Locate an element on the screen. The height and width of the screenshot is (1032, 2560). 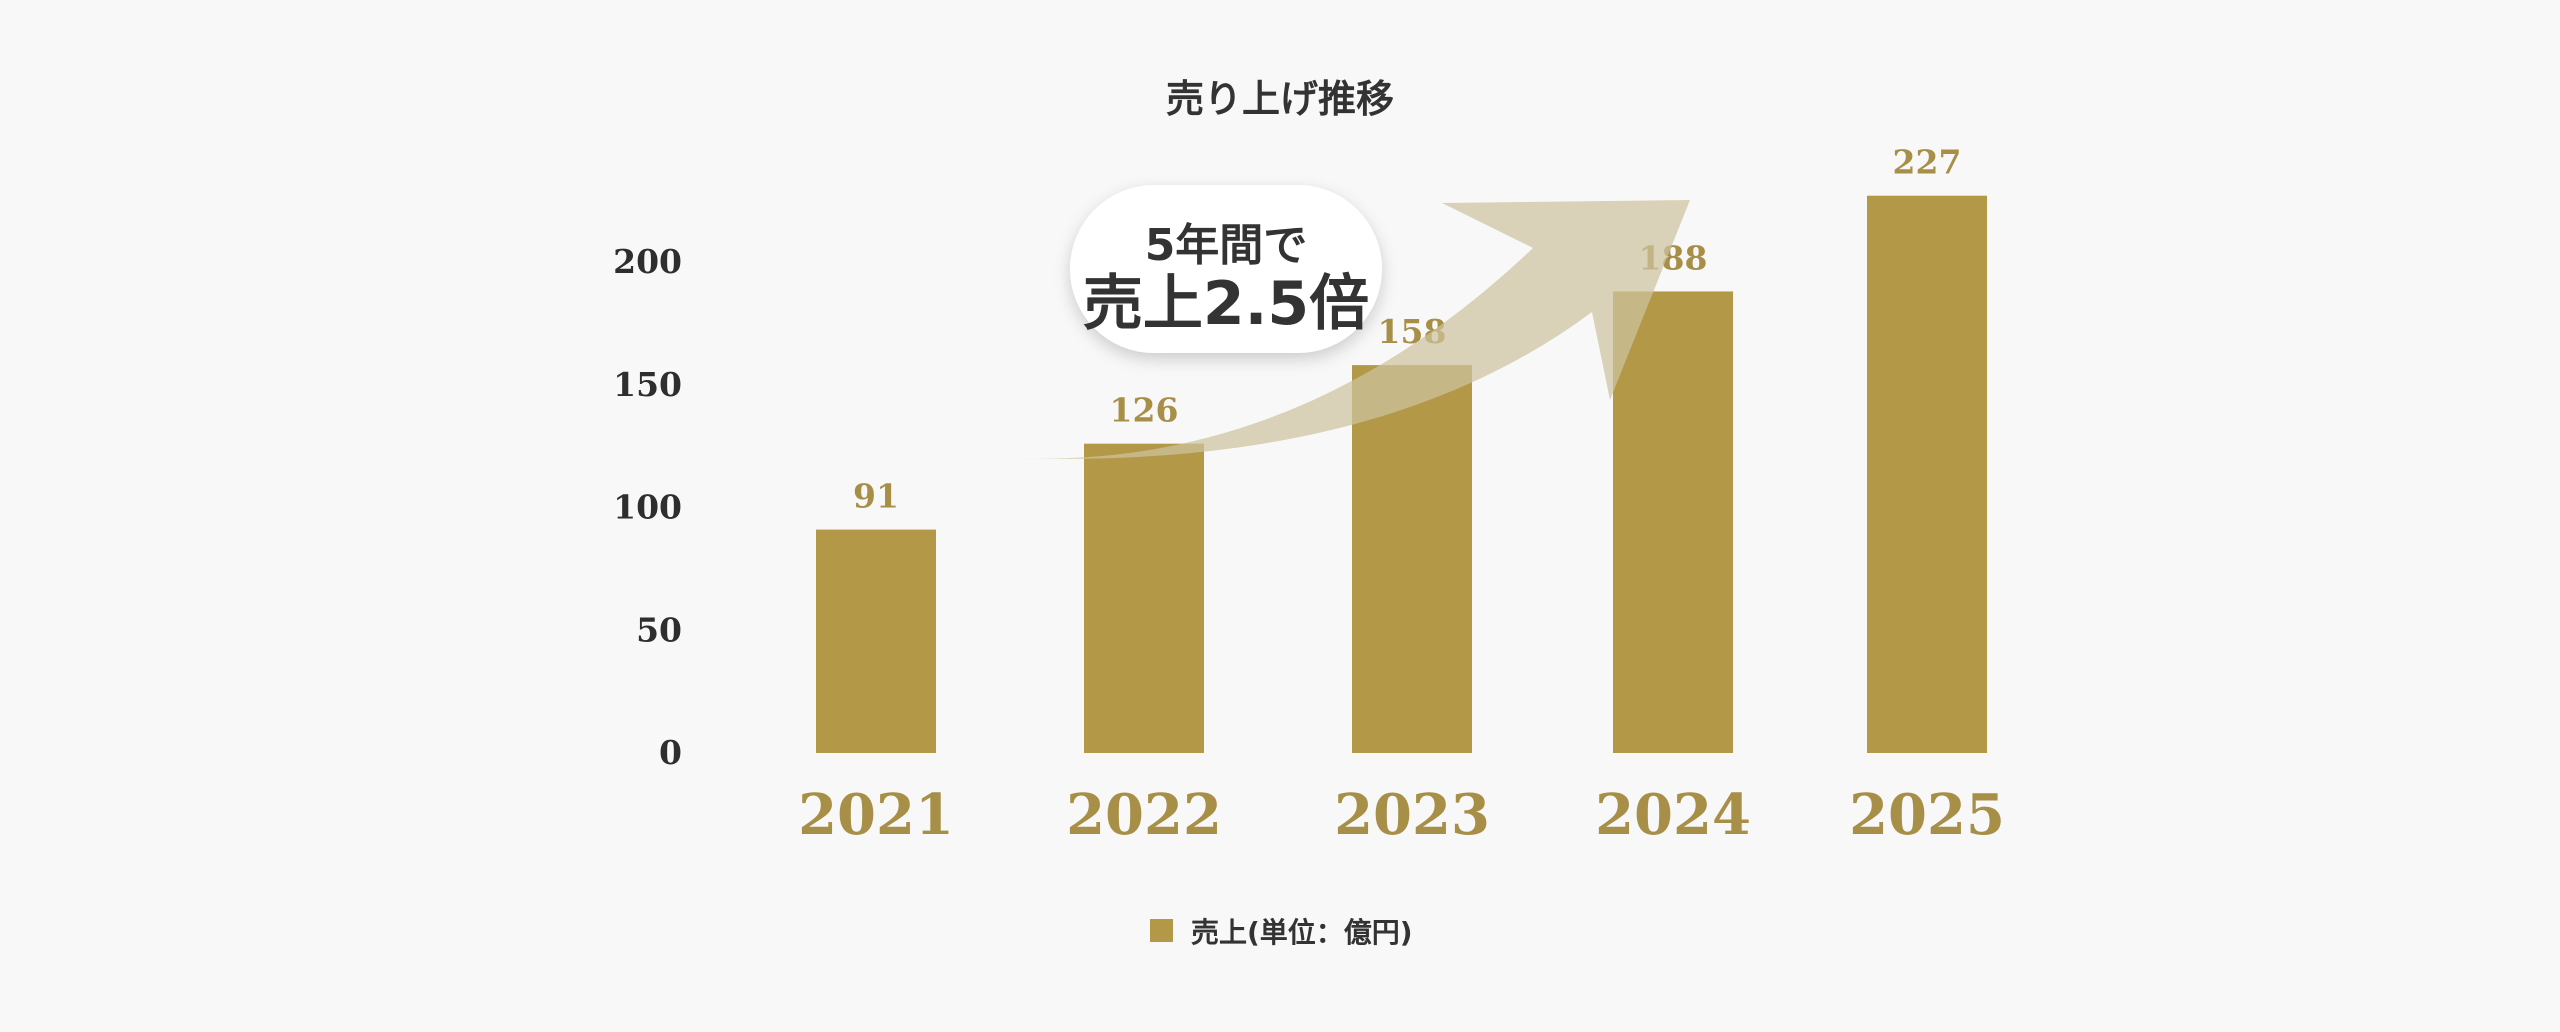
data-label: 126 is located at coordinates (1144, 410).